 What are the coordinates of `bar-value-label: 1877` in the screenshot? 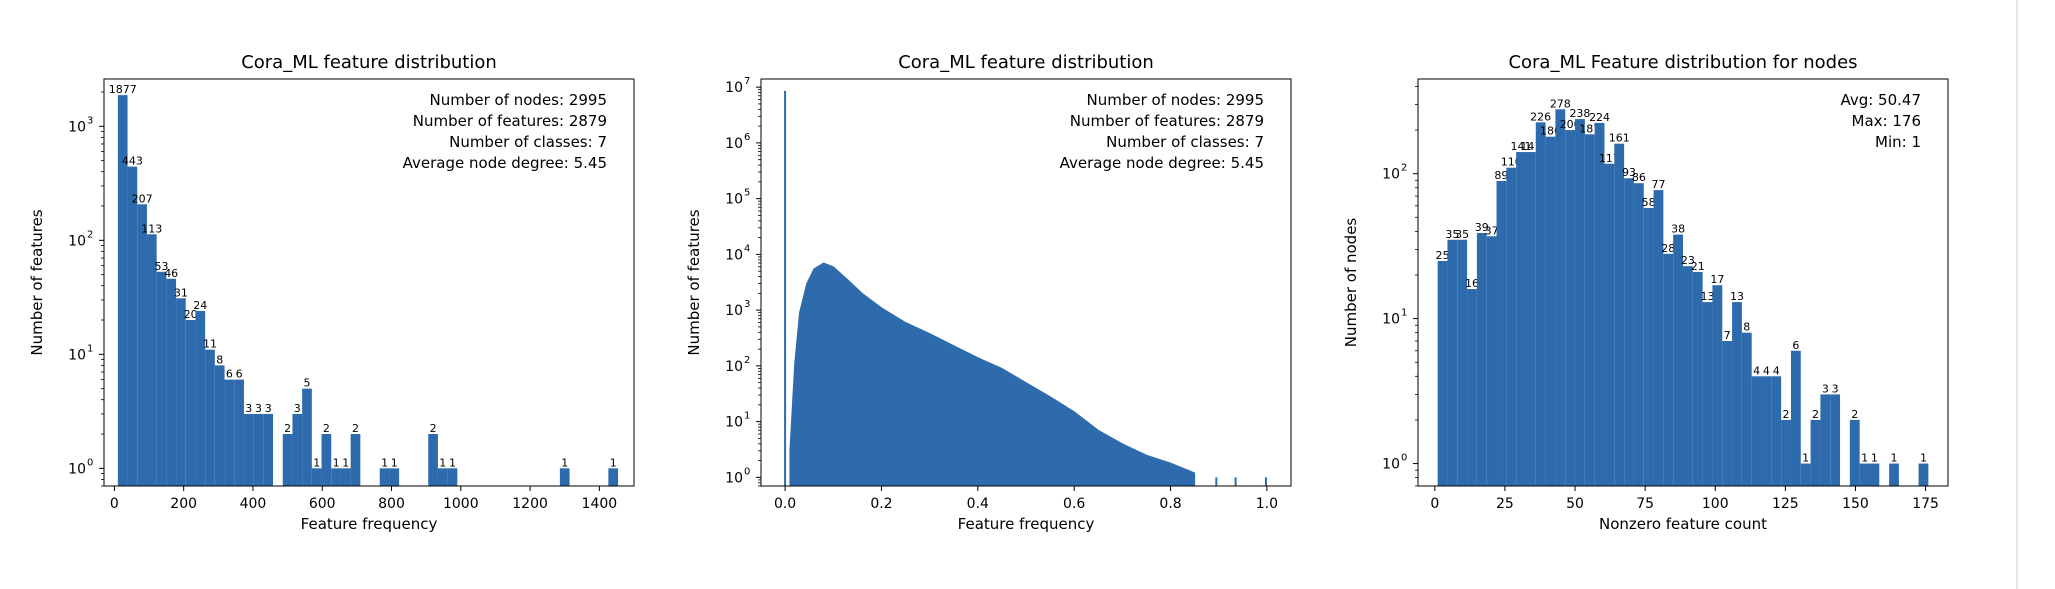 It's located at (123, 89).